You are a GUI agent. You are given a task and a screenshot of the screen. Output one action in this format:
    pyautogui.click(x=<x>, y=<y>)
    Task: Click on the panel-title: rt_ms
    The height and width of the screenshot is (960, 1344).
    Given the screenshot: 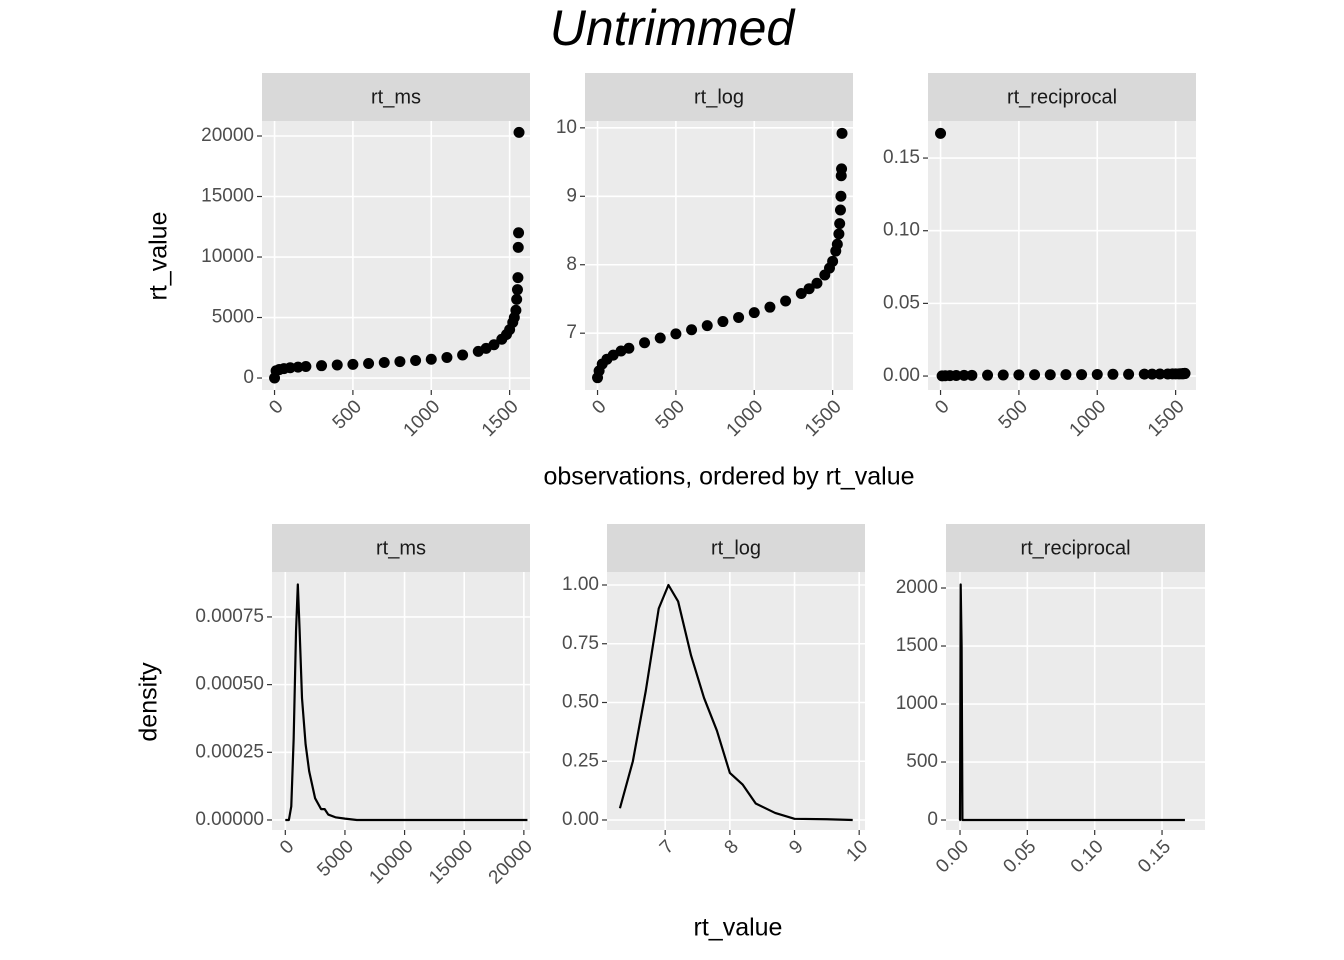 What is the action you would take?
    pyautogui.click(x=401, y=548)
    